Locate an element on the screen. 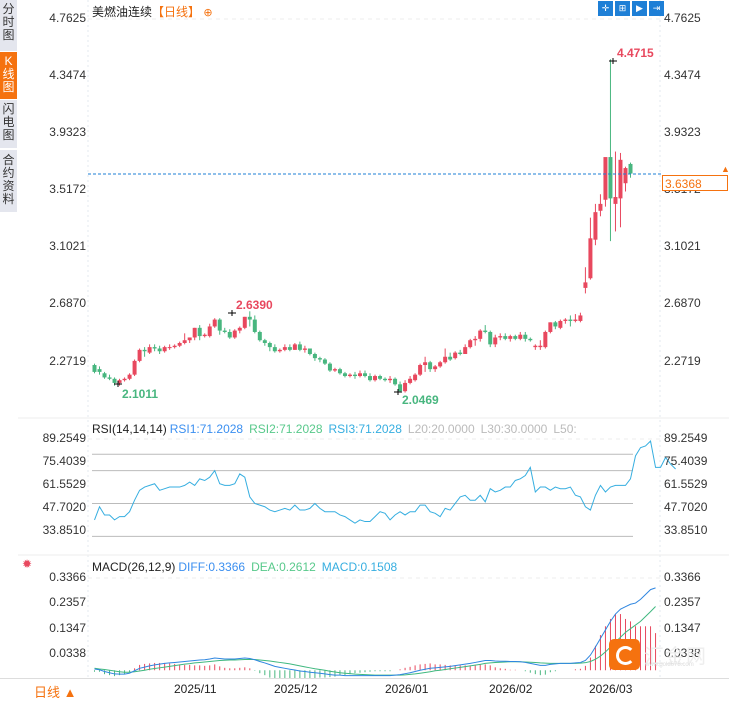 The width and height of the screenshot is (729, 701). rsi-tick-left: 33.8510 is located at coordinates (64, 530).